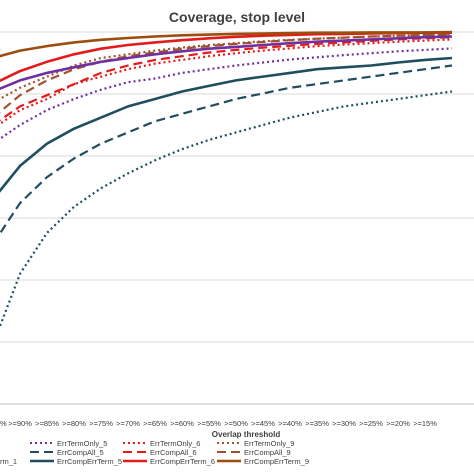  Describe the element at coordinates (236, 423) in the screenshot. I see `x-tick-label: >=50%` at that location.